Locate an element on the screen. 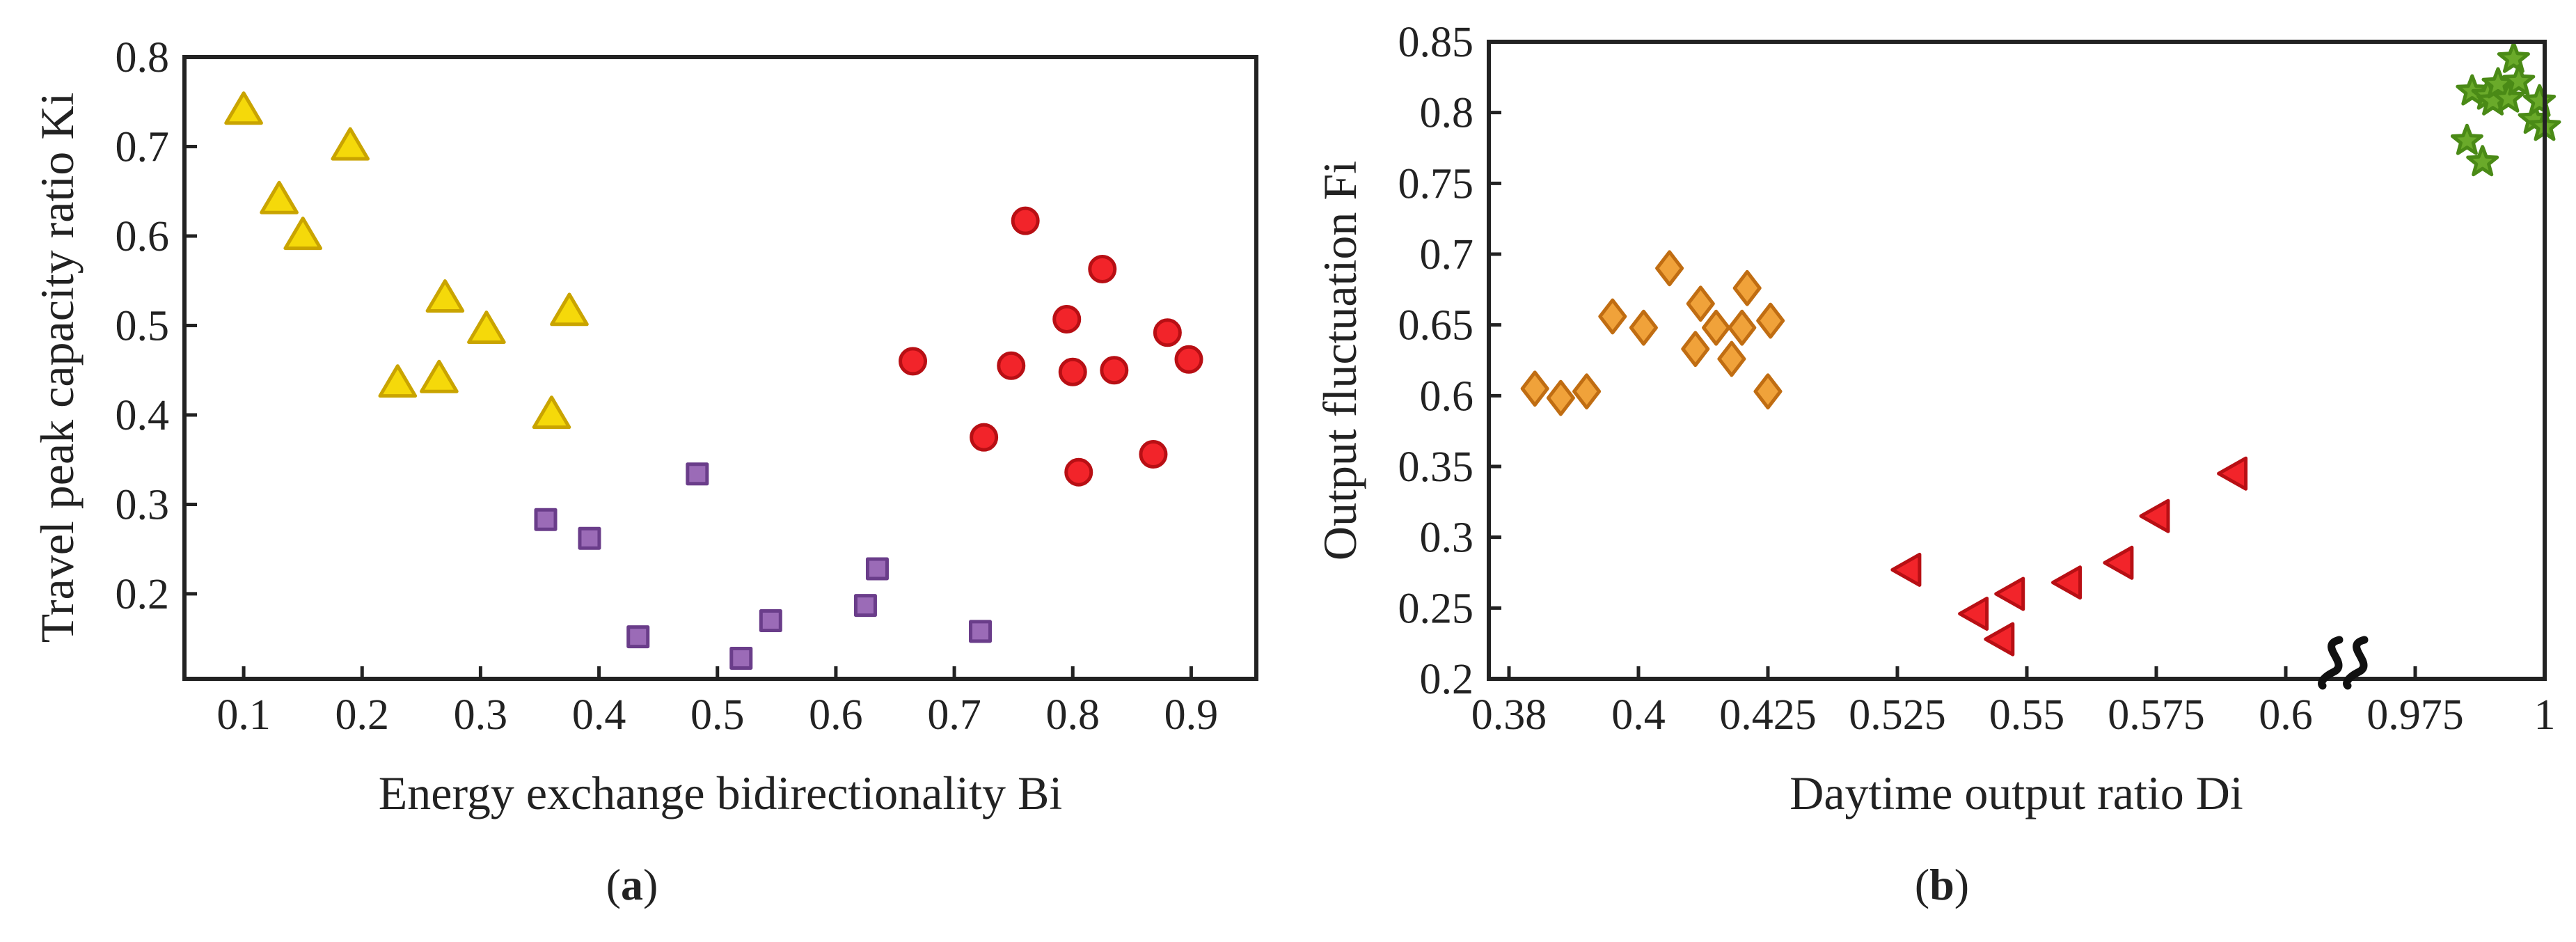 The width and height of the screenshot is (2576, 942). chart-b-ytick-label: 0.65 is located at coordinates (1436, 326).